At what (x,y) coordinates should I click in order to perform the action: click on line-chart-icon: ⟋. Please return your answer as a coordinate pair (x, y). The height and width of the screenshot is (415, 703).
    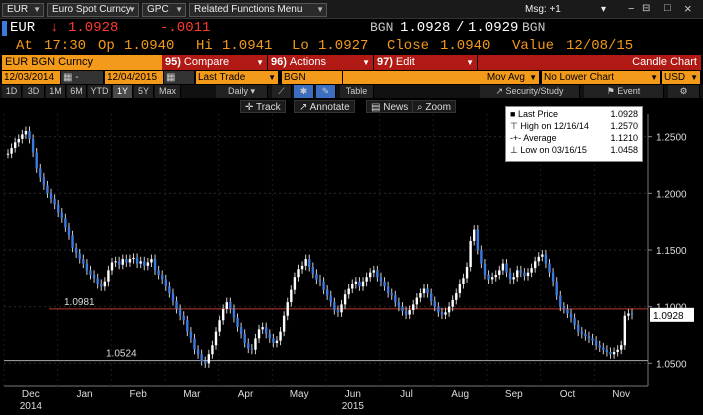
    Looking at the image, I should click on (282, 91).